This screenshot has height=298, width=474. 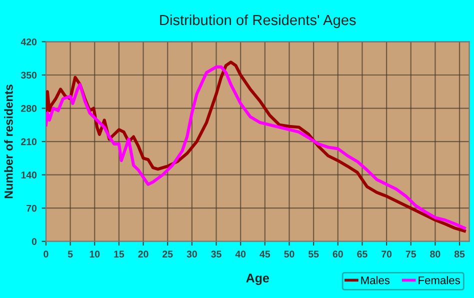 What do you see at coordinates (216, 254) in the screenshot?
I see `x-tick-label: 35` at bounding box center [216, 254].